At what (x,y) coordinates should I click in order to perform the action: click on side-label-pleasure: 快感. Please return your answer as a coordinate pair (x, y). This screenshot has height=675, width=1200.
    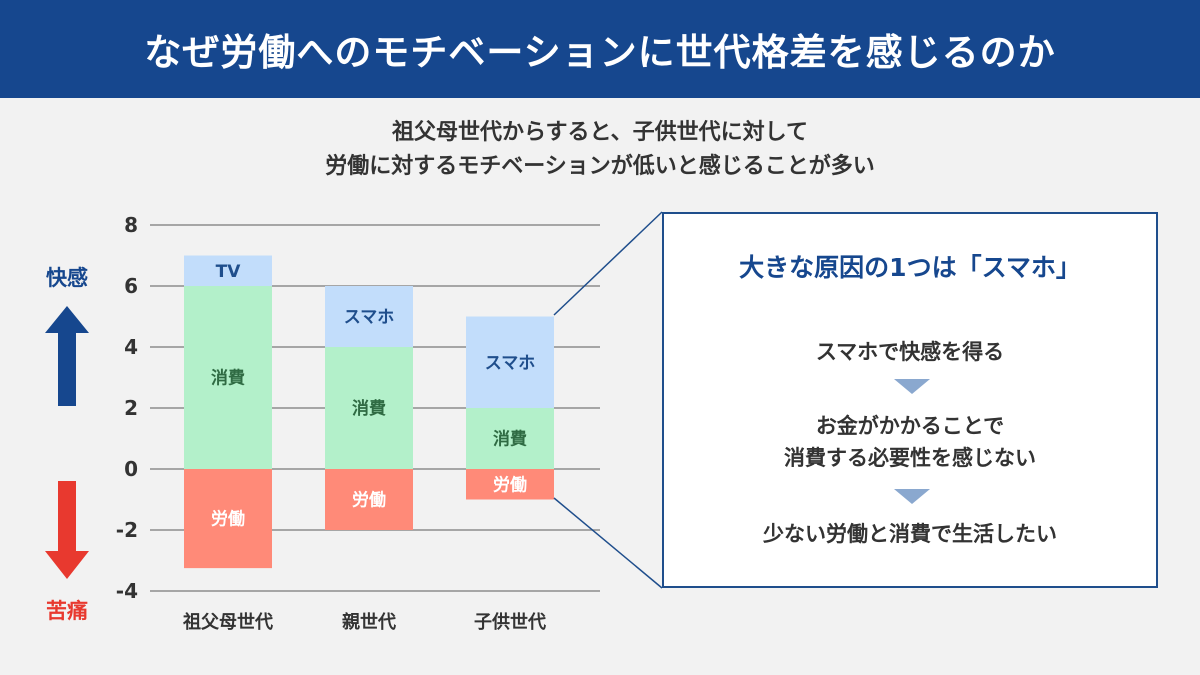
    Looking at the image, I should click on (67, 278).